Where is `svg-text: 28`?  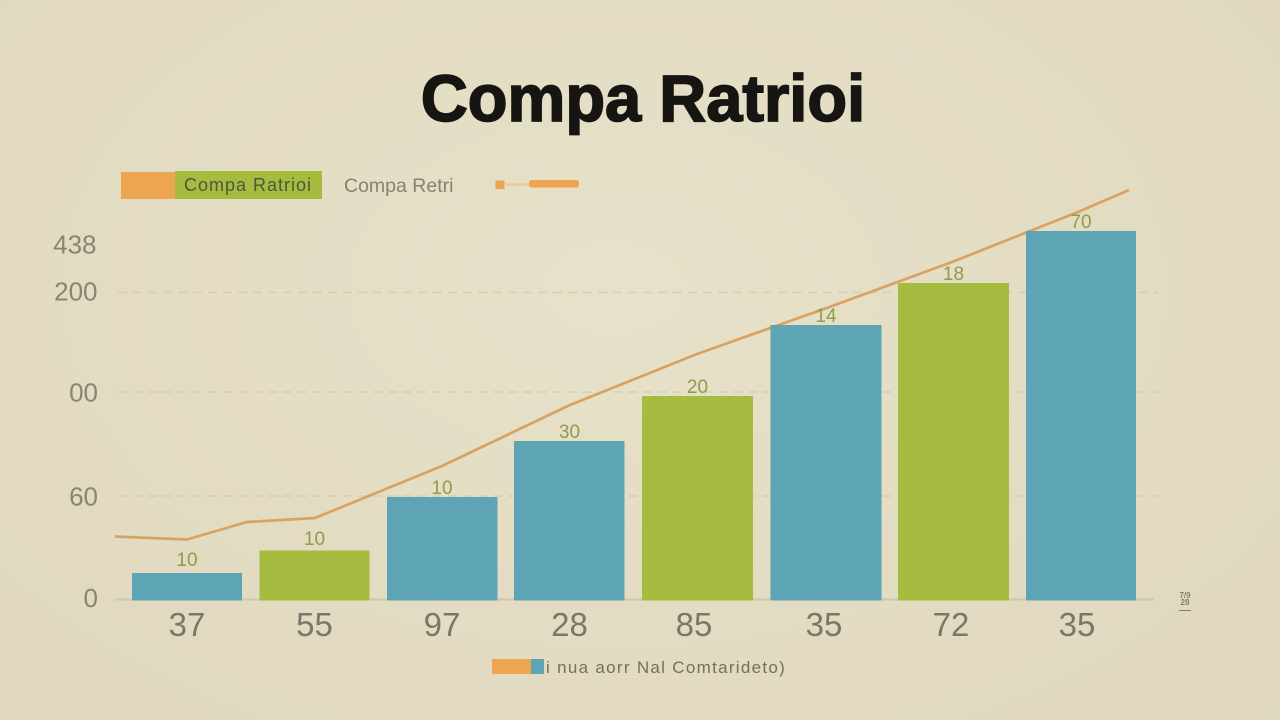
svg-text: 28 is located at coordinates (569, 624).